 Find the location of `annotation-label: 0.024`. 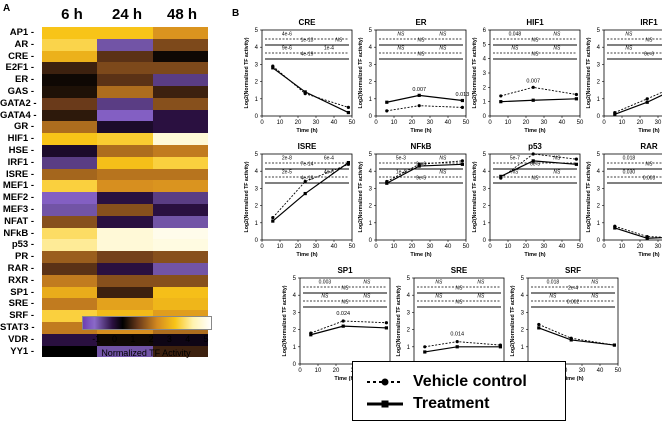

annotation-label: 0.024 is located at coordinates (343, 314).